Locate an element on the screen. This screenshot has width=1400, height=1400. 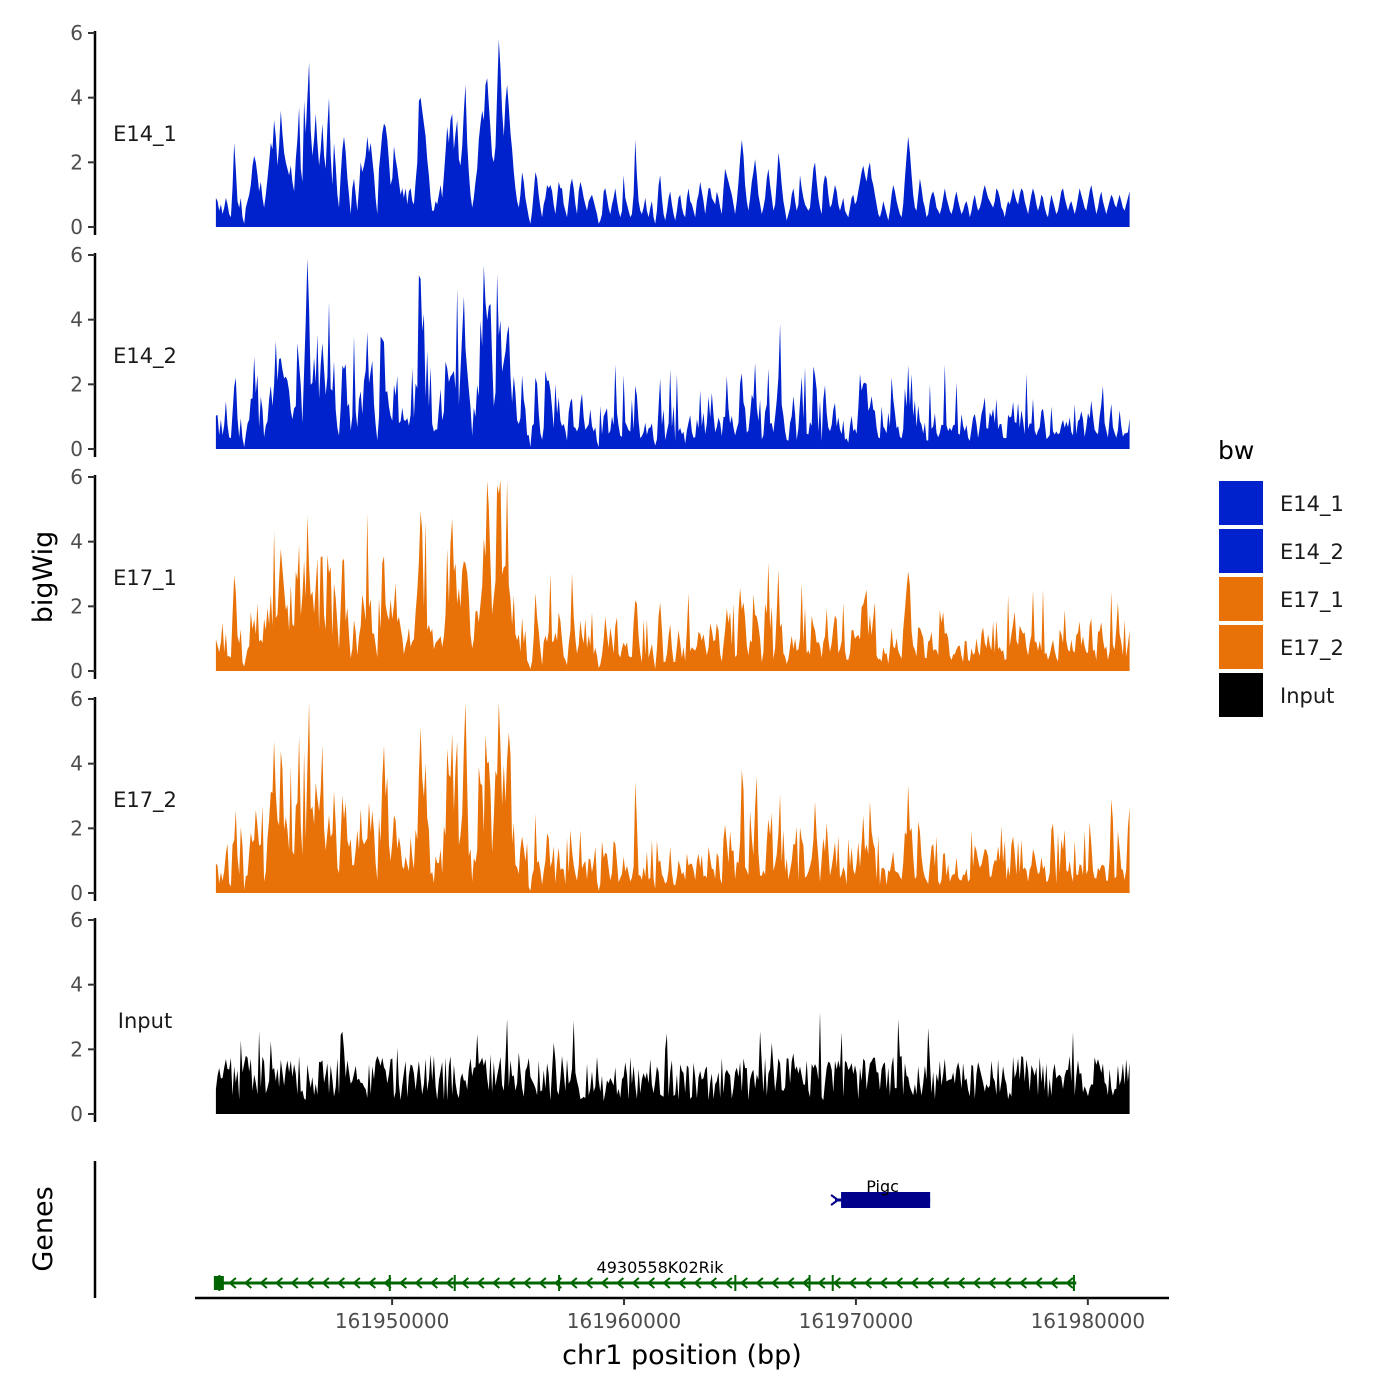
gene-pigc: Pigc is located at coordinates (880, 1192).